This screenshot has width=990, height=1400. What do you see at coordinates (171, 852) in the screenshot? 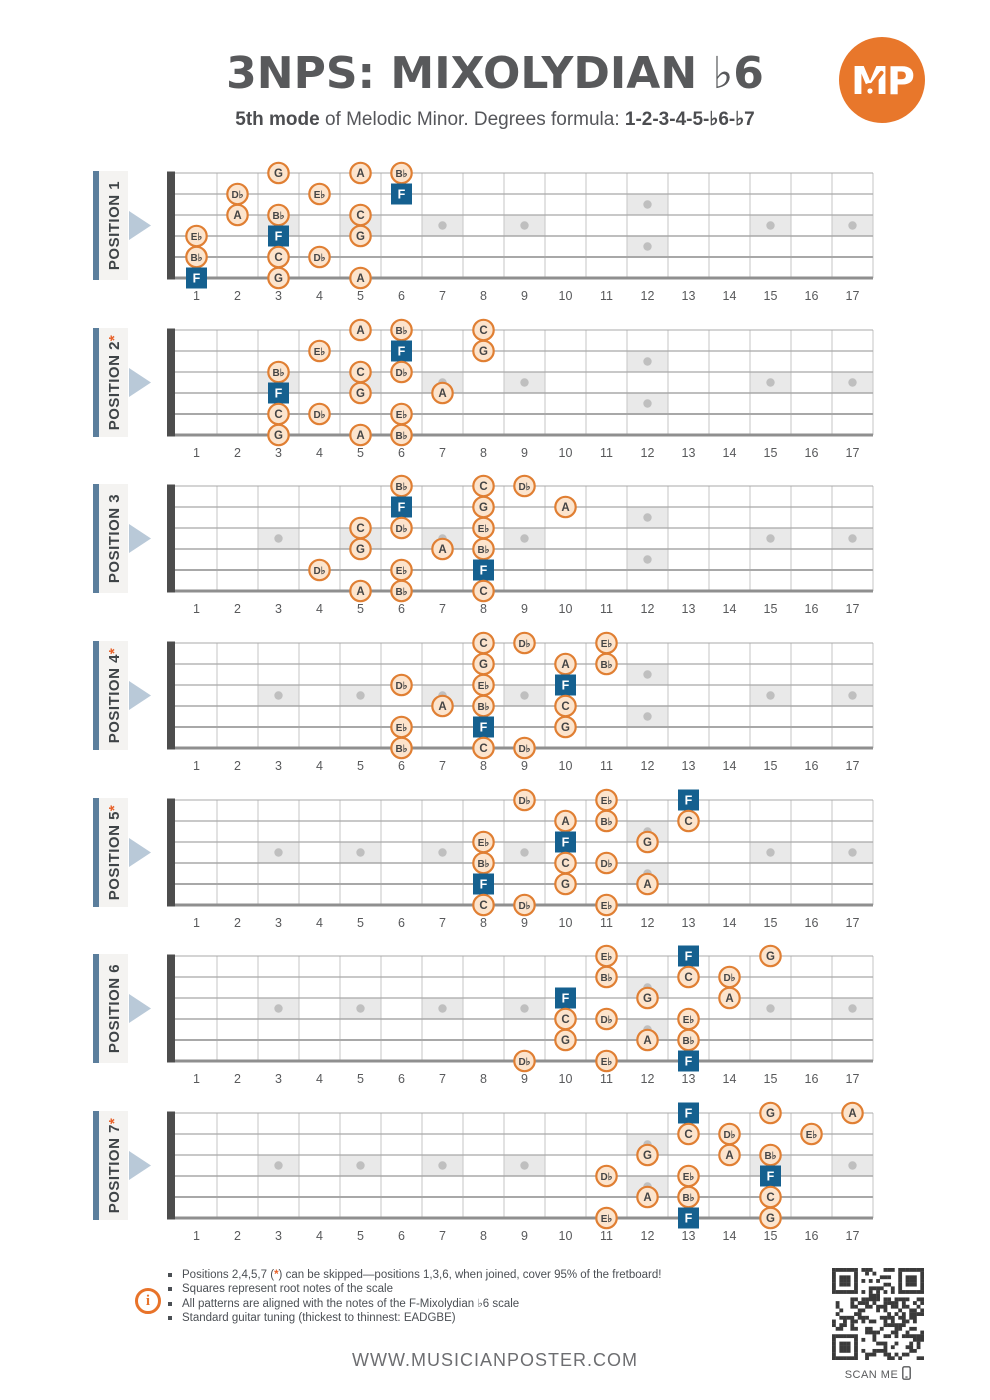
I see `nut` at bounding box center [171, 852].